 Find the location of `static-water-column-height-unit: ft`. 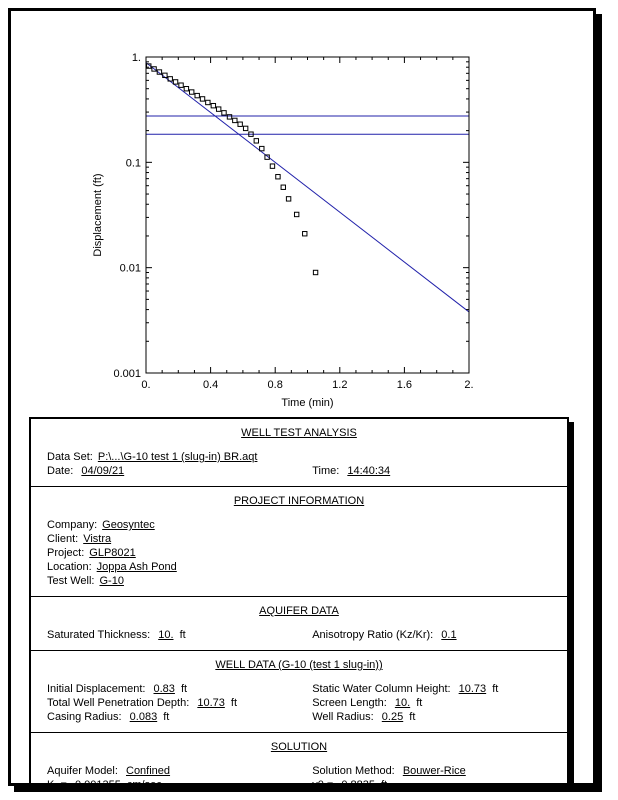

static-water-column-height-unit: ft is located at coordinates (495, 689).